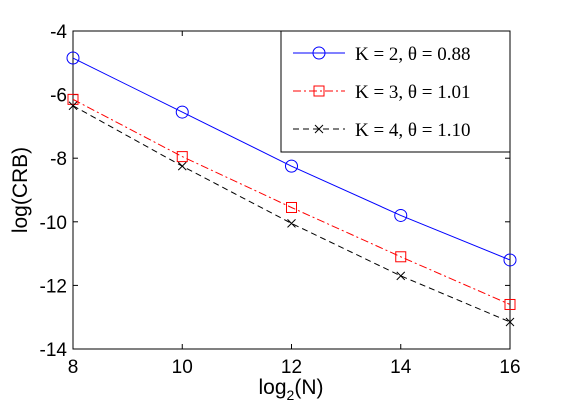  What do you see at coordinates (20, 190) in the screenshot?
I see `y-axis-label: log(CRB)` at bounding box center [20, 190].